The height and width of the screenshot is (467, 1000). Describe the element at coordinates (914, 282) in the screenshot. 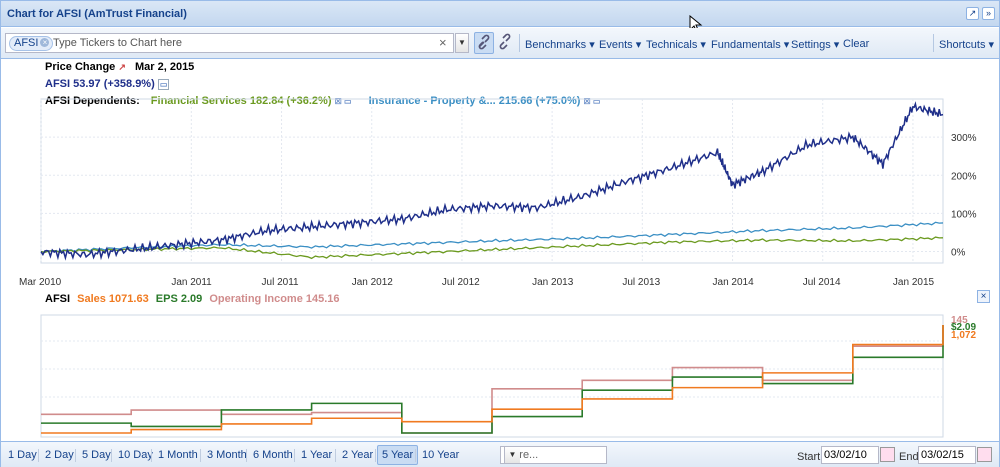

I see `x-tick-label: Jan 2015` at that location.